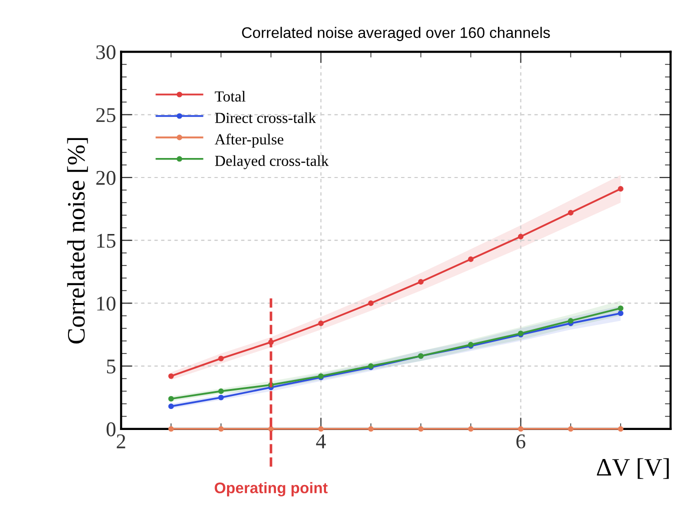 This screenshot has width=700, height=518. Describe the element at coordinates (249, 141) in the screenshot. I see `legend-label: After-pulse` at that location.